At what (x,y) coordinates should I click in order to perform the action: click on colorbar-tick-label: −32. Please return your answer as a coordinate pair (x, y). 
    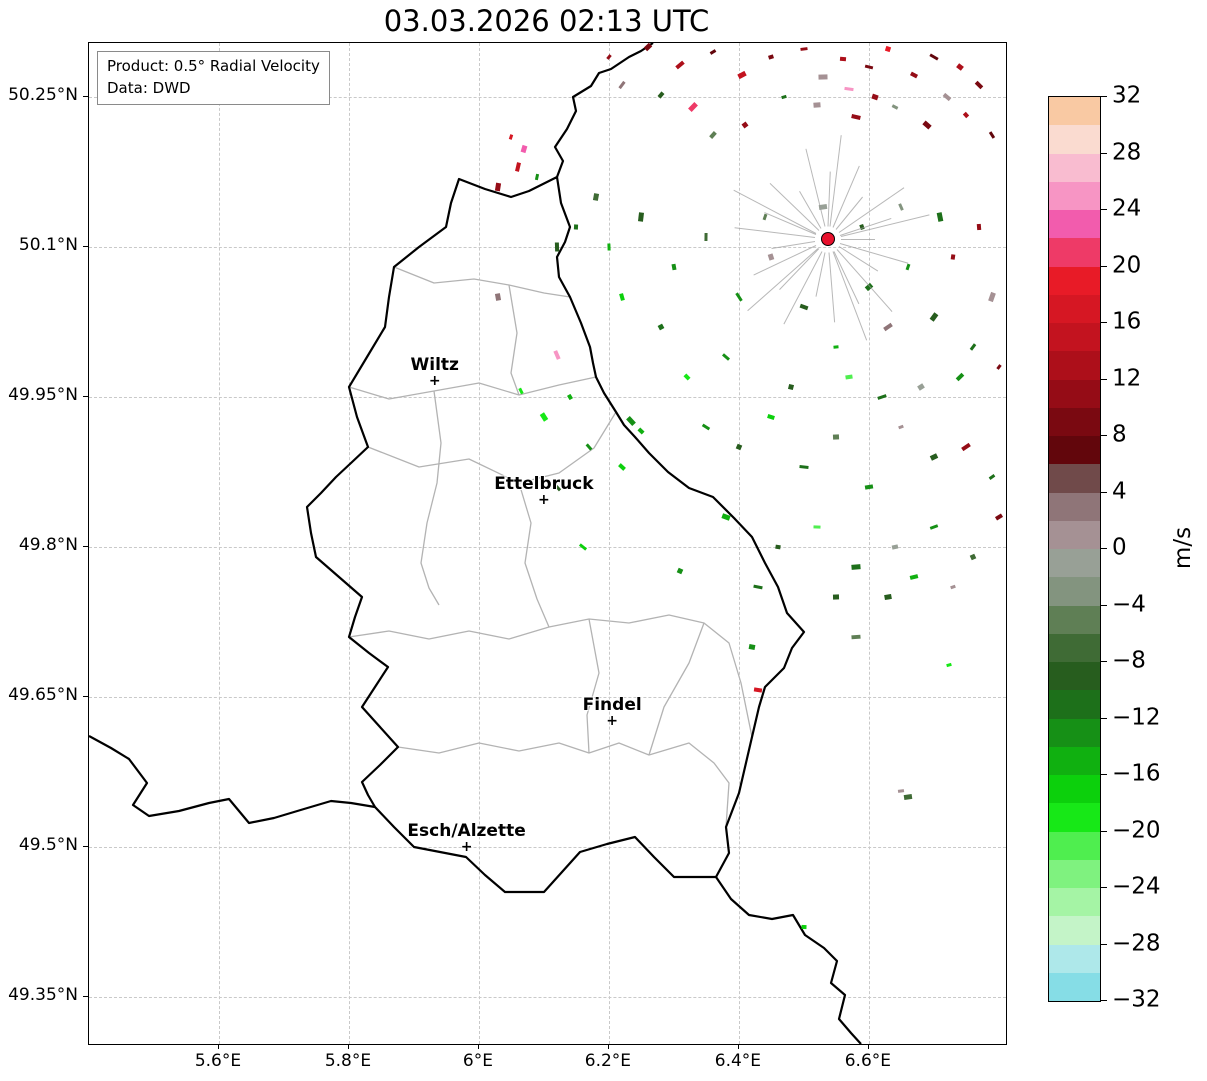
    Looking at the image, I should click on (1136, 999).